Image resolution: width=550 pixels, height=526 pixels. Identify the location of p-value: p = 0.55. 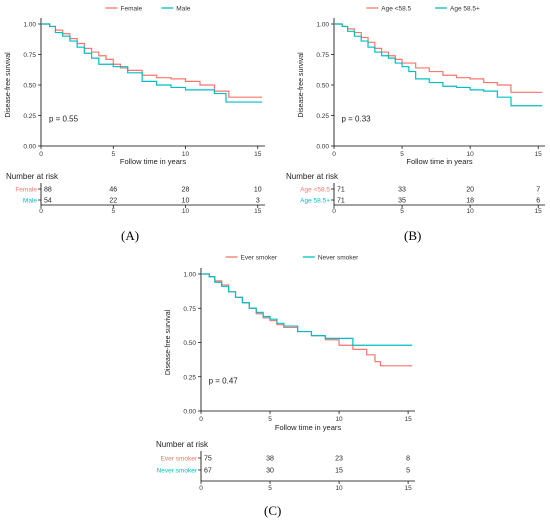
(64, 119).